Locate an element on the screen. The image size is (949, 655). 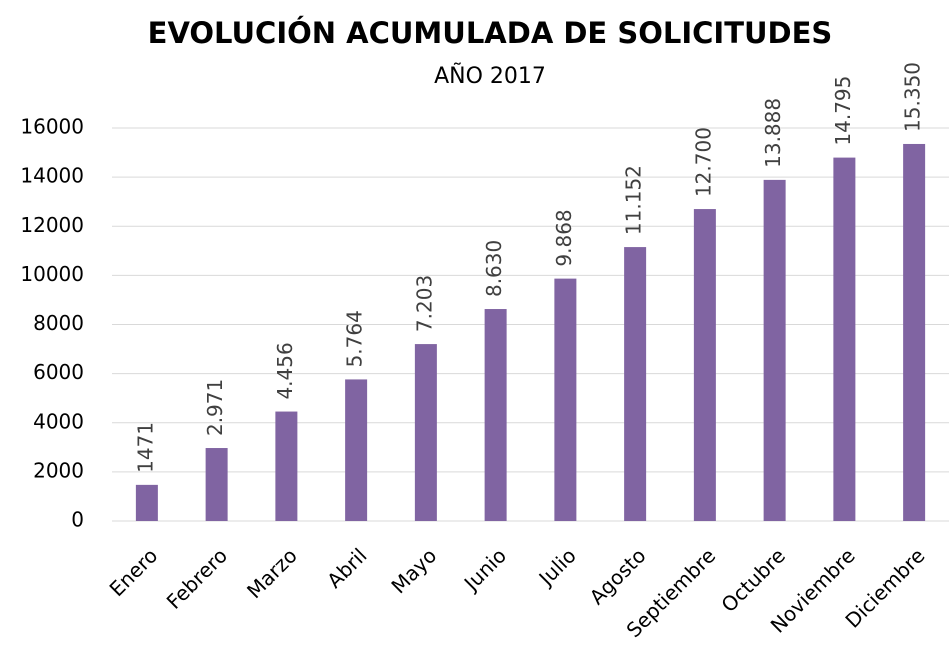
x-tick-label: Mayo is located at coordinates (413, 570).